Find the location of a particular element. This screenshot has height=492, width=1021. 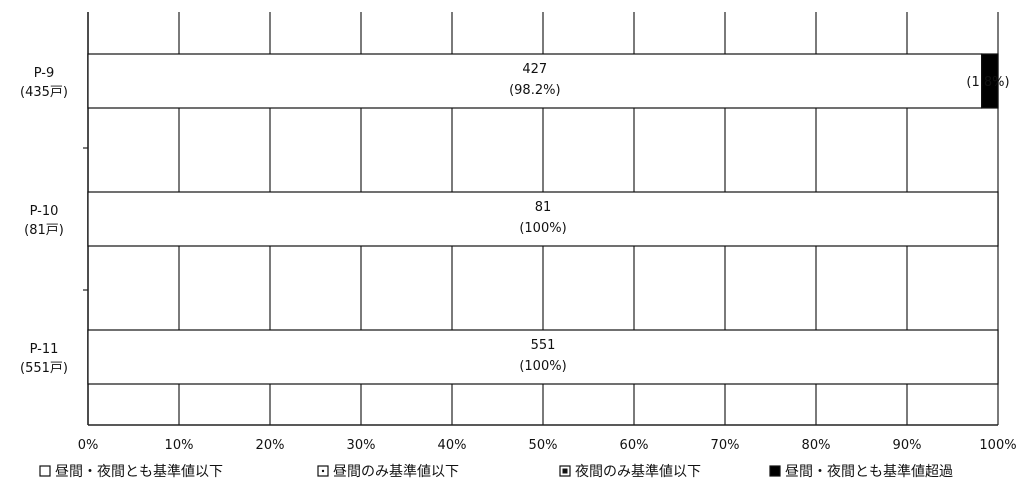

x-tick-label: 60% is located at coordinates (634, 445).